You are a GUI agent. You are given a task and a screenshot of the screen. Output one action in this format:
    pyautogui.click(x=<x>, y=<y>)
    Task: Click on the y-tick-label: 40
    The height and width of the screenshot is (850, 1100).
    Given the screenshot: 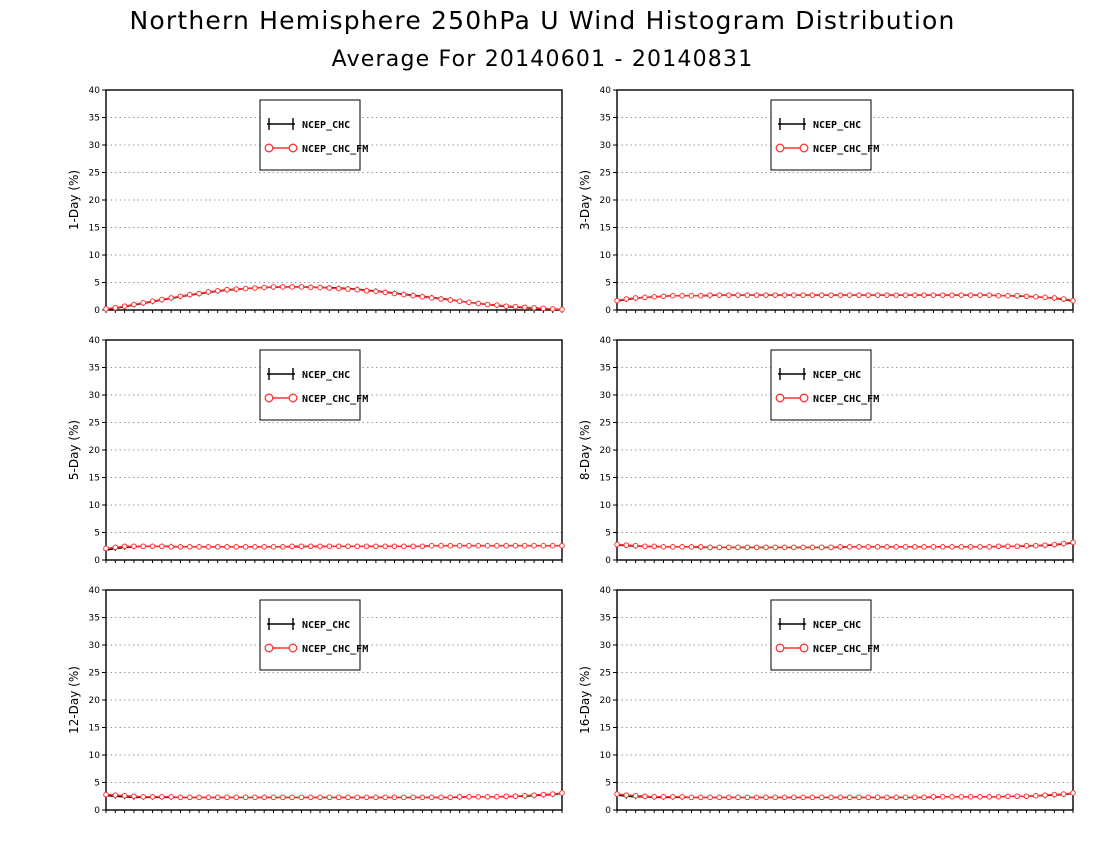 What is the action you would take?
    pyautogui.click(x=606, y=91)
    